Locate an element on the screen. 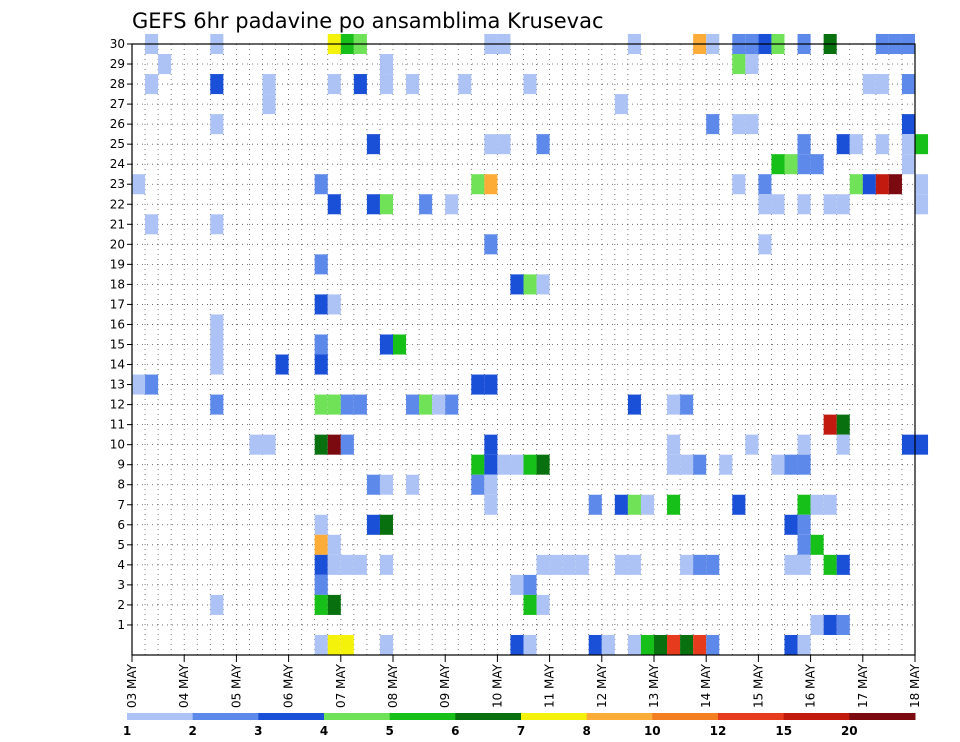 The width and height of the screenshot is (960, 742). legend-label: 7 is located at coordinates (521, 731).